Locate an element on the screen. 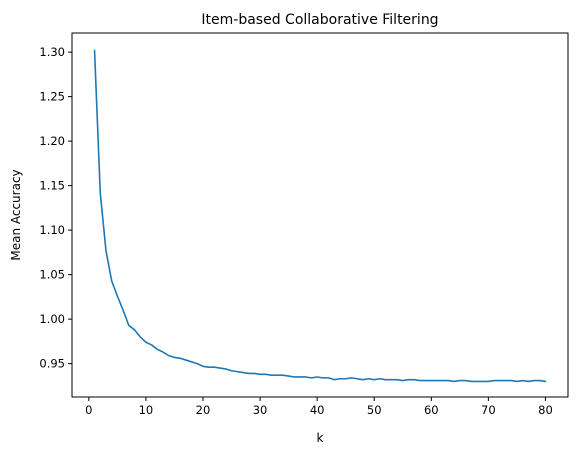 The image size is (576, 455). y-tick-label: 1.30 is located at coordinates (52, 52).